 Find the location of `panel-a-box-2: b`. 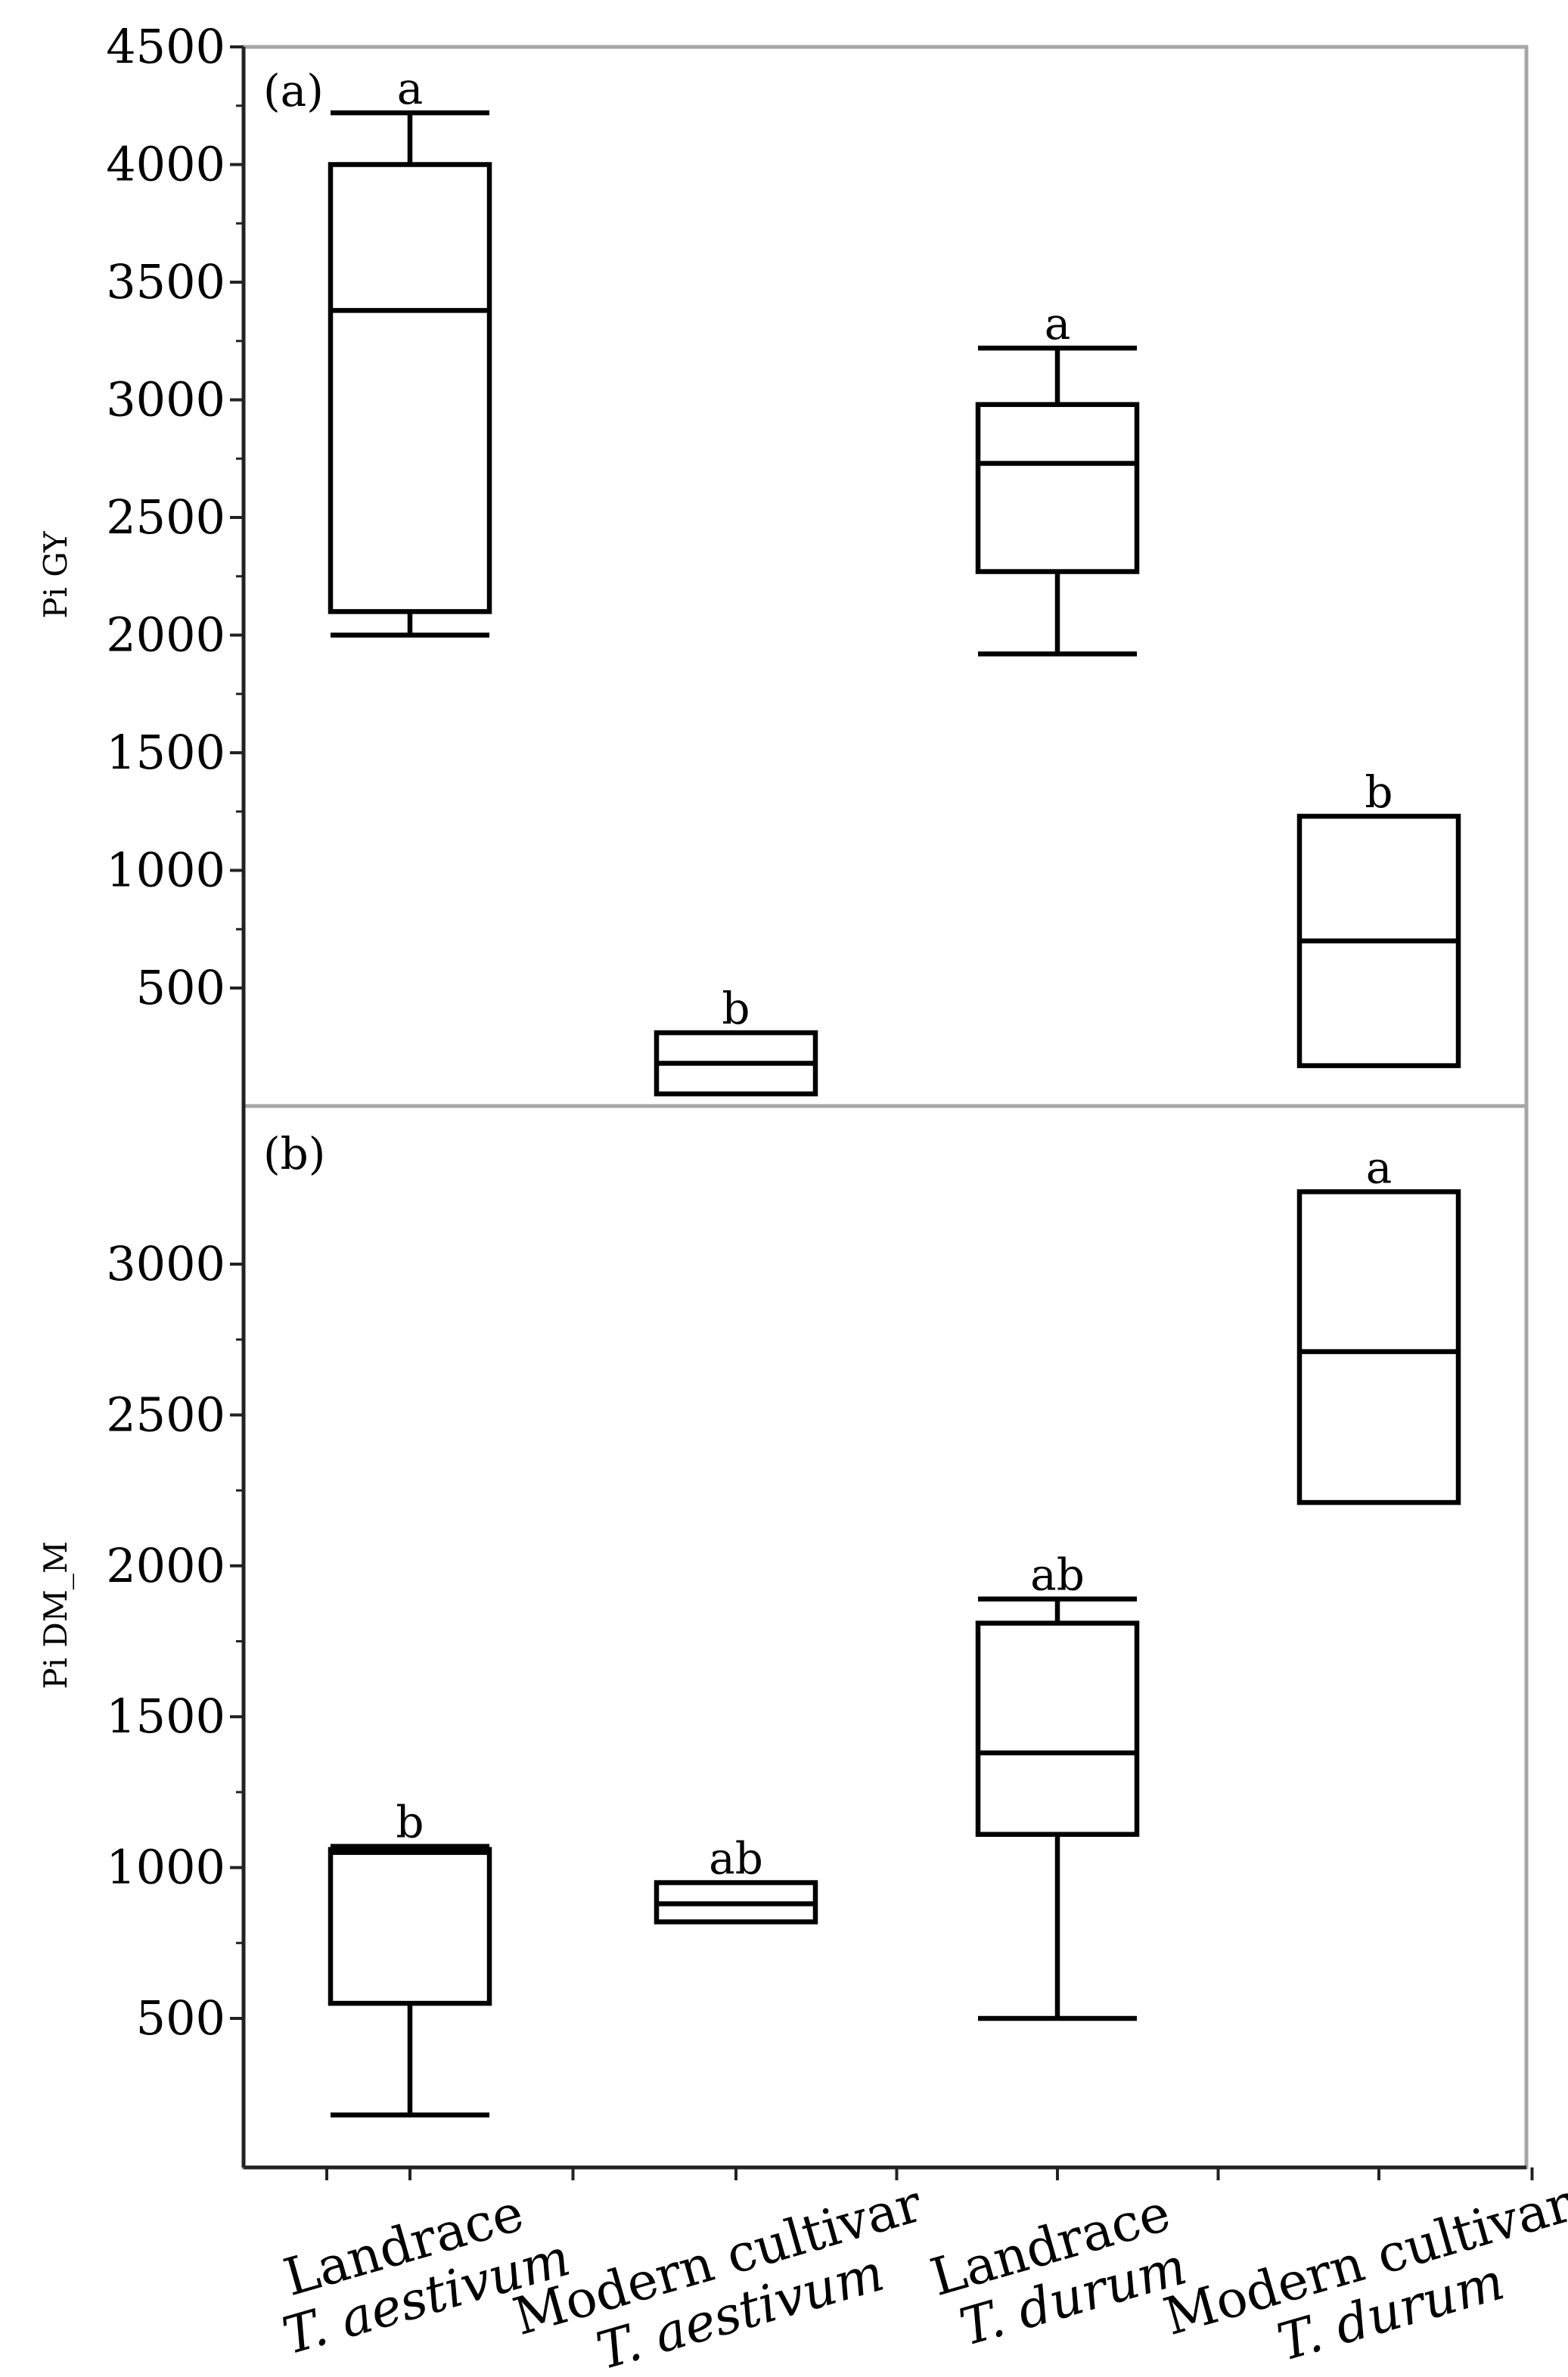

panel-a-box-2: b is located at coordinates (736, 1040).